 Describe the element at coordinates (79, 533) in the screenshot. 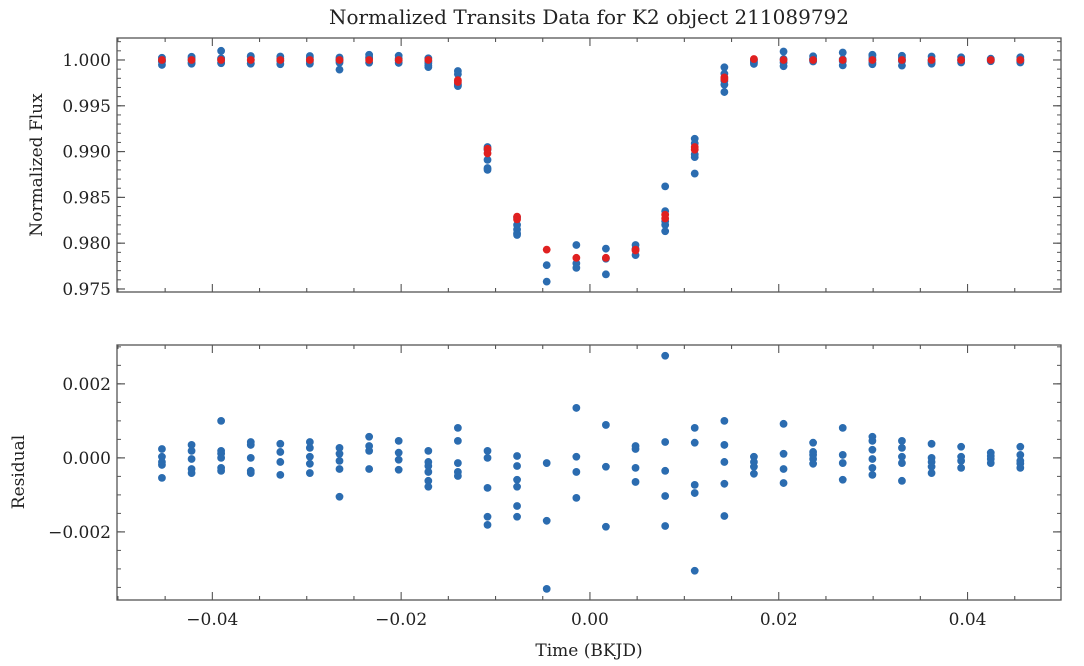

I see `y-tick-label: −0.002` at that location.